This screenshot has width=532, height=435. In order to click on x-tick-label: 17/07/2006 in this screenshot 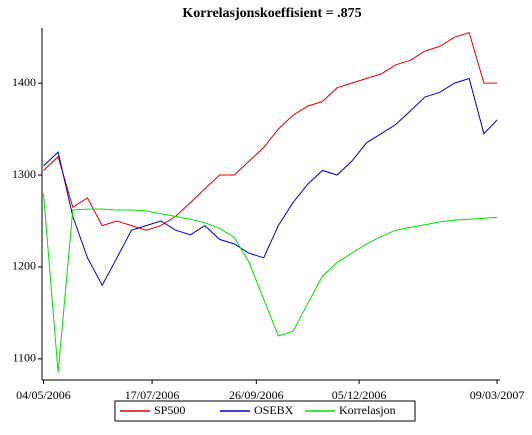, I will do `click(152, 395)`.